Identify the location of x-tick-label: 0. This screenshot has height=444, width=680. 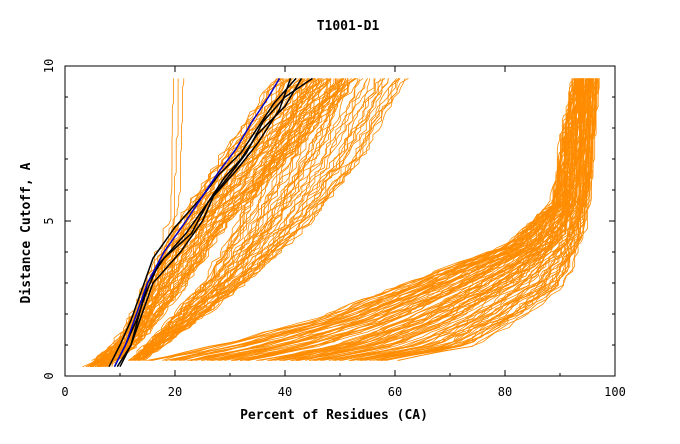
(64, 392).